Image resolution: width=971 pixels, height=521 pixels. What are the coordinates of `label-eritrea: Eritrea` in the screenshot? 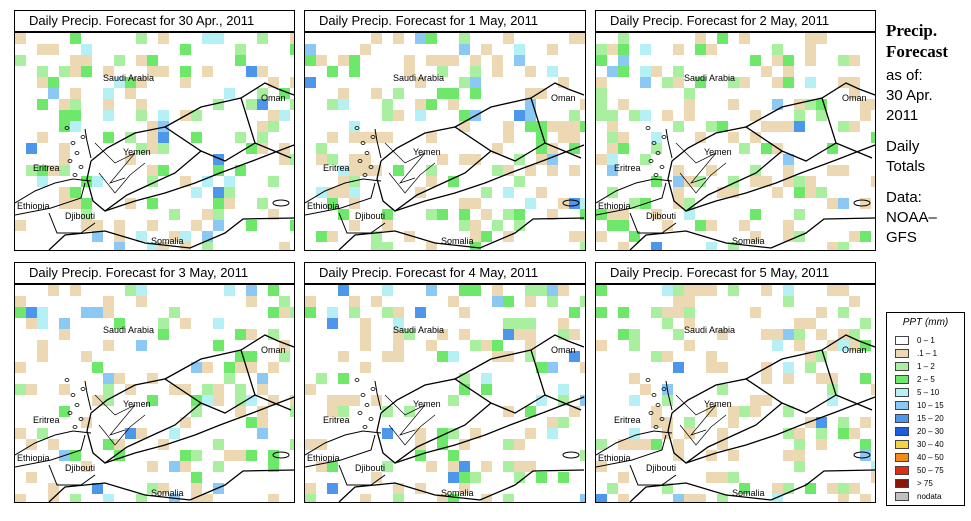 It's located at (627, 168).